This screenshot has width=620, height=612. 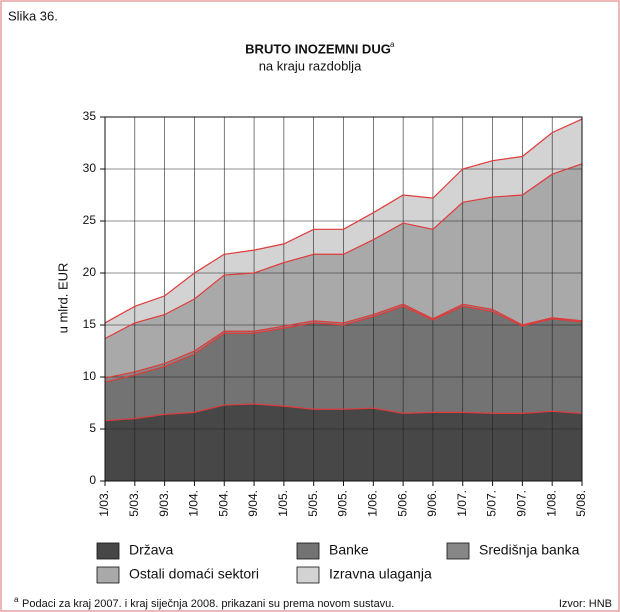 I want to click on y-tick-label: 25, so click(x=90, y=220).